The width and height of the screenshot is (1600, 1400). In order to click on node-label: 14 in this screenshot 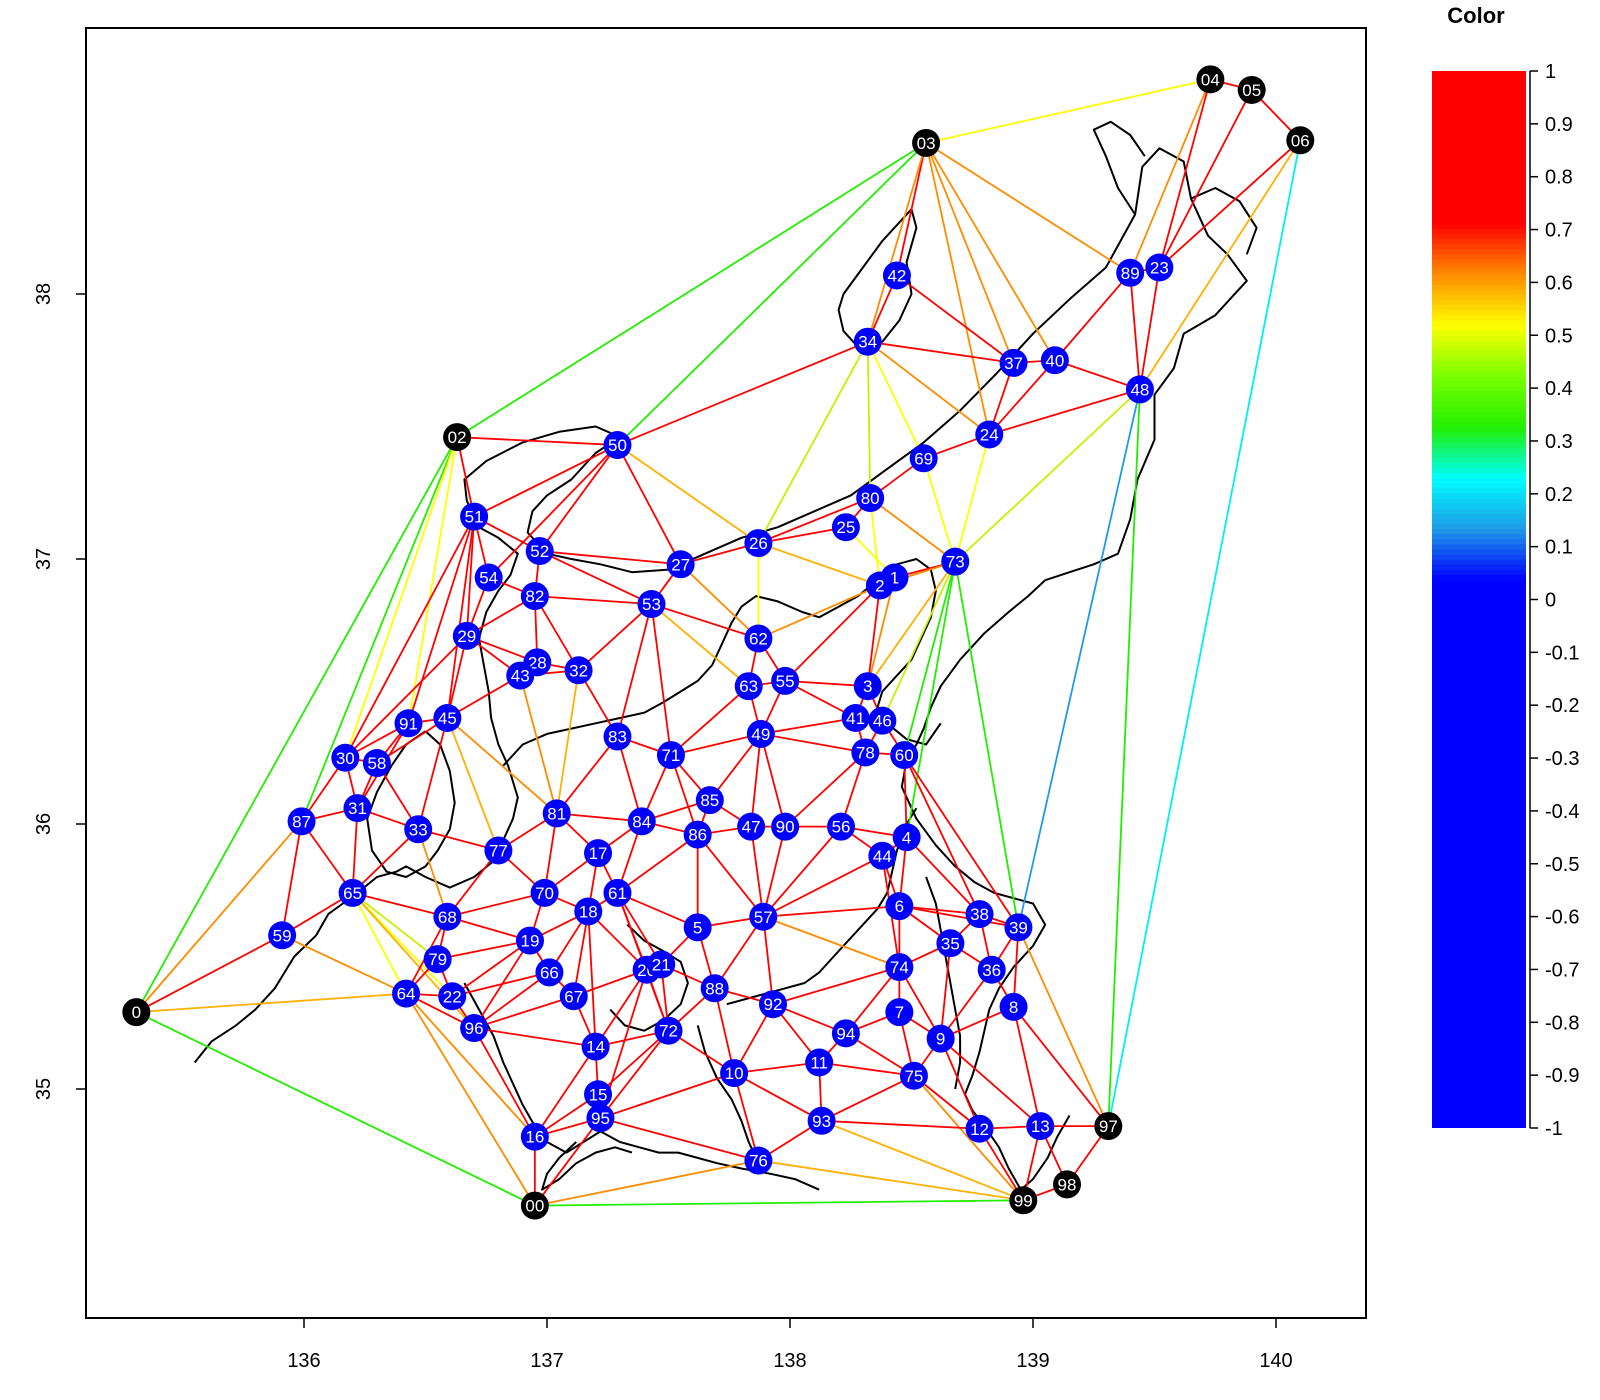, I will do `click(595, 1047)`.